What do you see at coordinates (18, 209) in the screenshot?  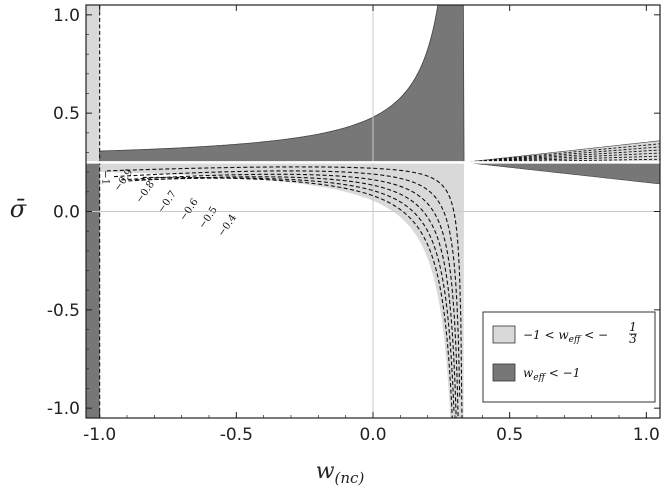 I see `y-axis-title: σ̄` at bounding box center [18, 209].